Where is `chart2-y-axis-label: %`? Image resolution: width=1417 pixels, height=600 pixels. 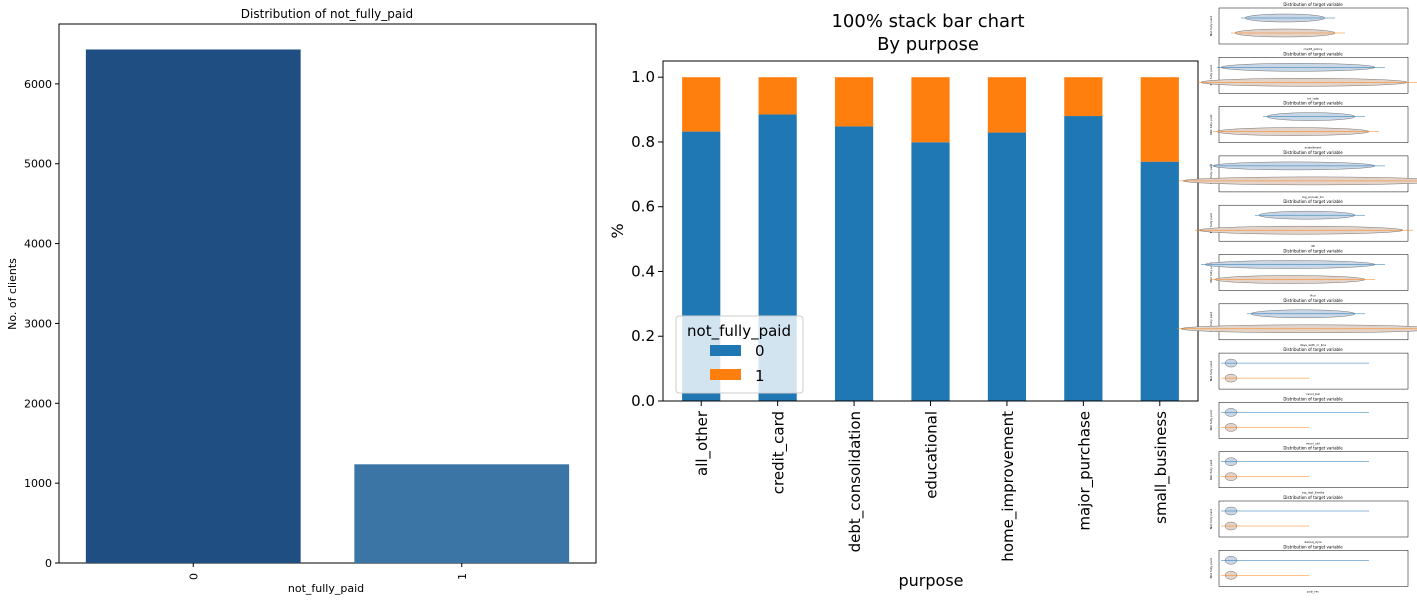
chart2-y-axis-label: % is located at coordinates (617, 230).